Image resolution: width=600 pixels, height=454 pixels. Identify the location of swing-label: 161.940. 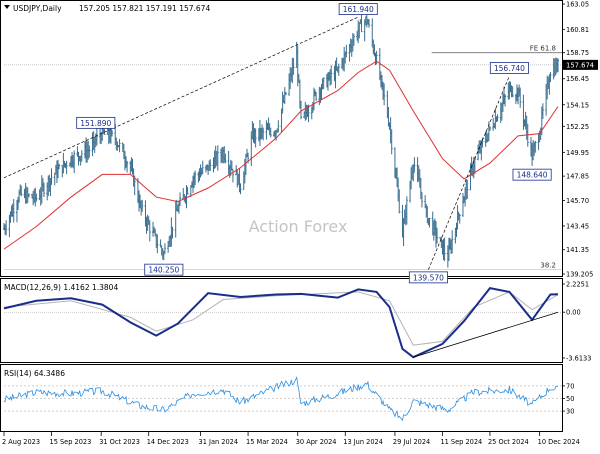
(358, 9).